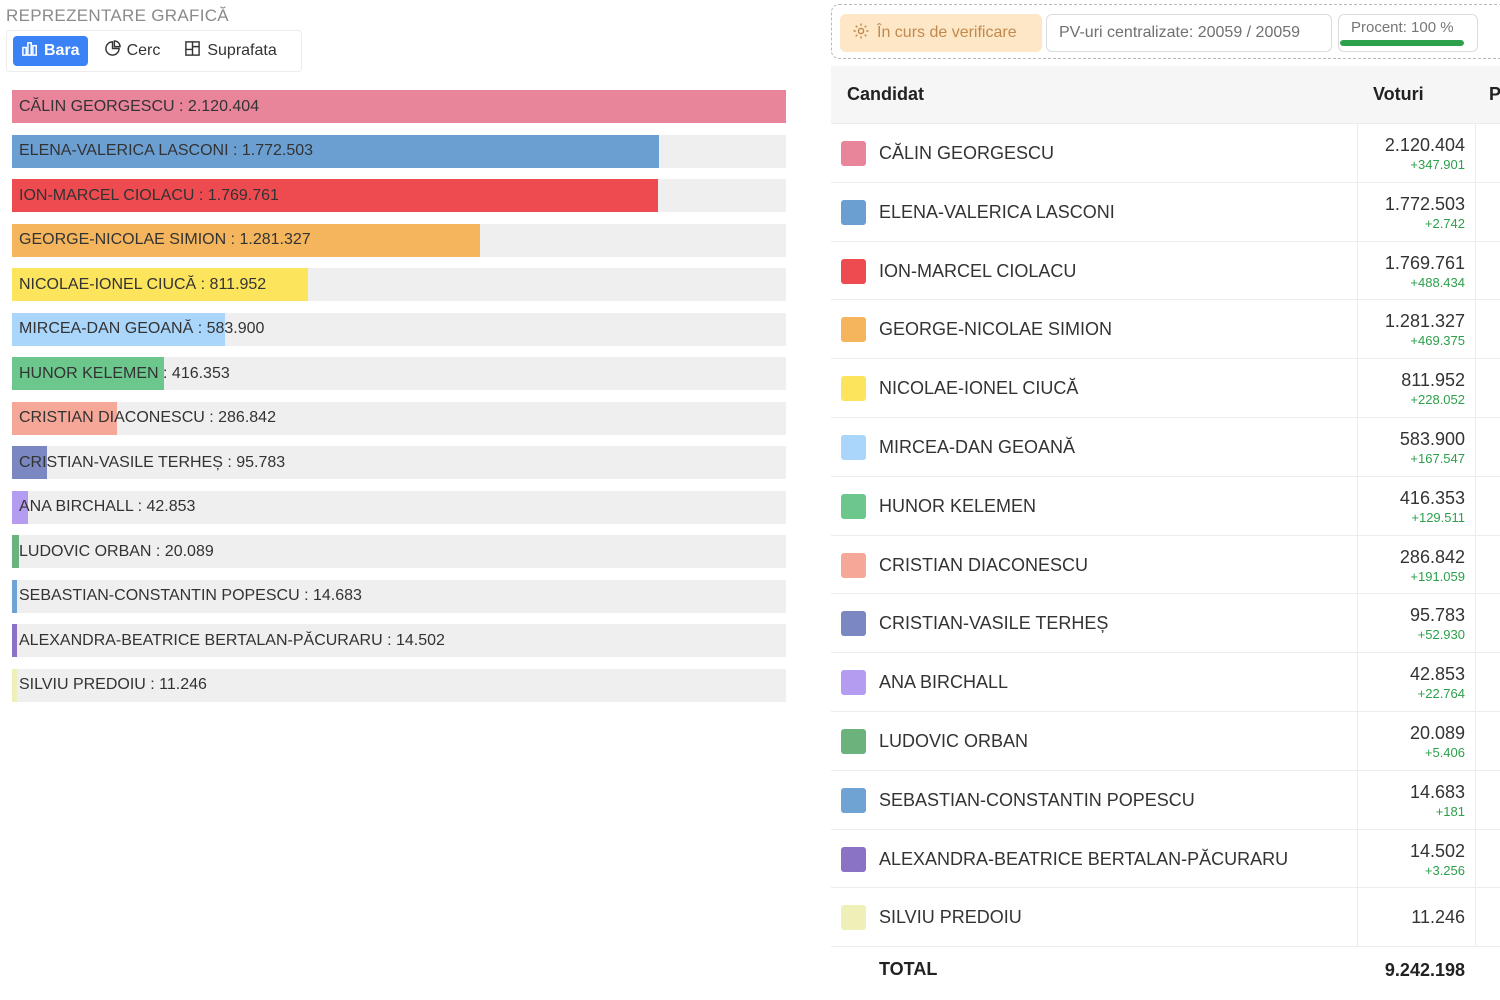 The height and width of the screenshot is (1000, 1500). What do you see at coordinates (116, 551) in the screenshot?
I see `bar-label: LUDOVIC ORBAN : 20.089` at bounding box center [116, 551].